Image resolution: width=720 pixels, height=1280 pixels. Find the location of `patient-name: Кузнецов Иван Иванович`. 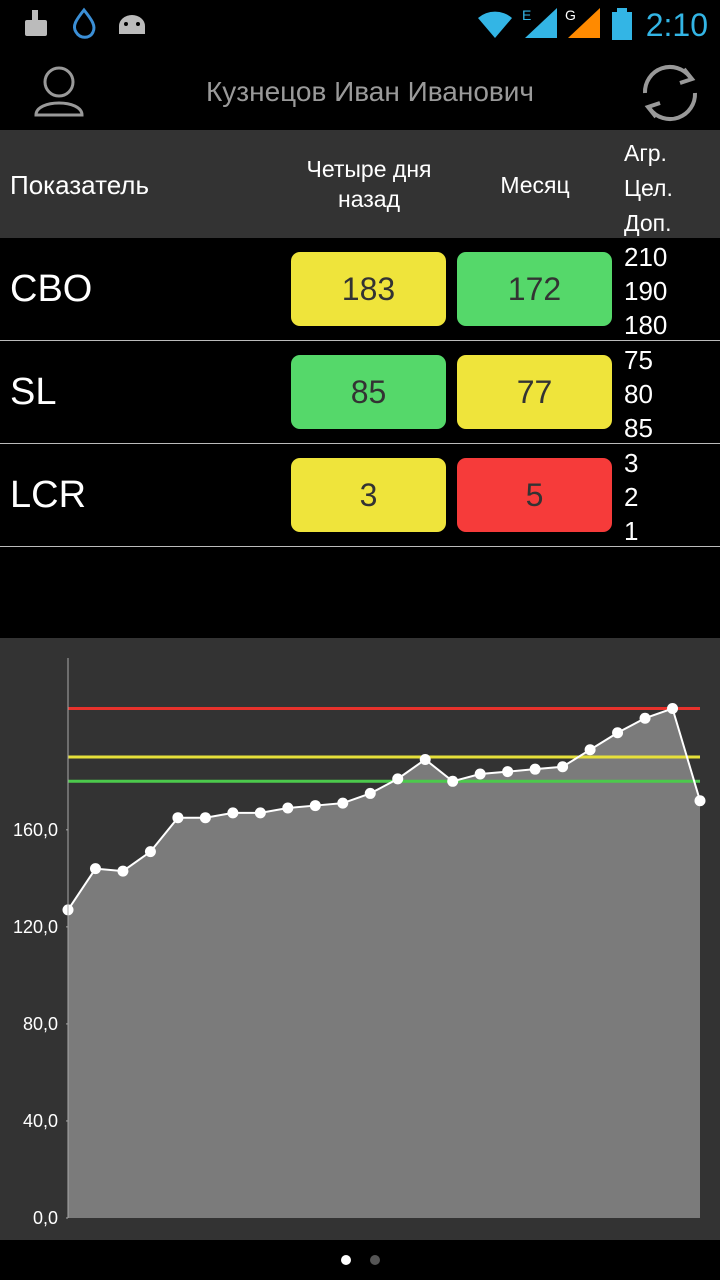

patient-name: Кузнецов Иван Иванович is located at coordinates (370, 91).